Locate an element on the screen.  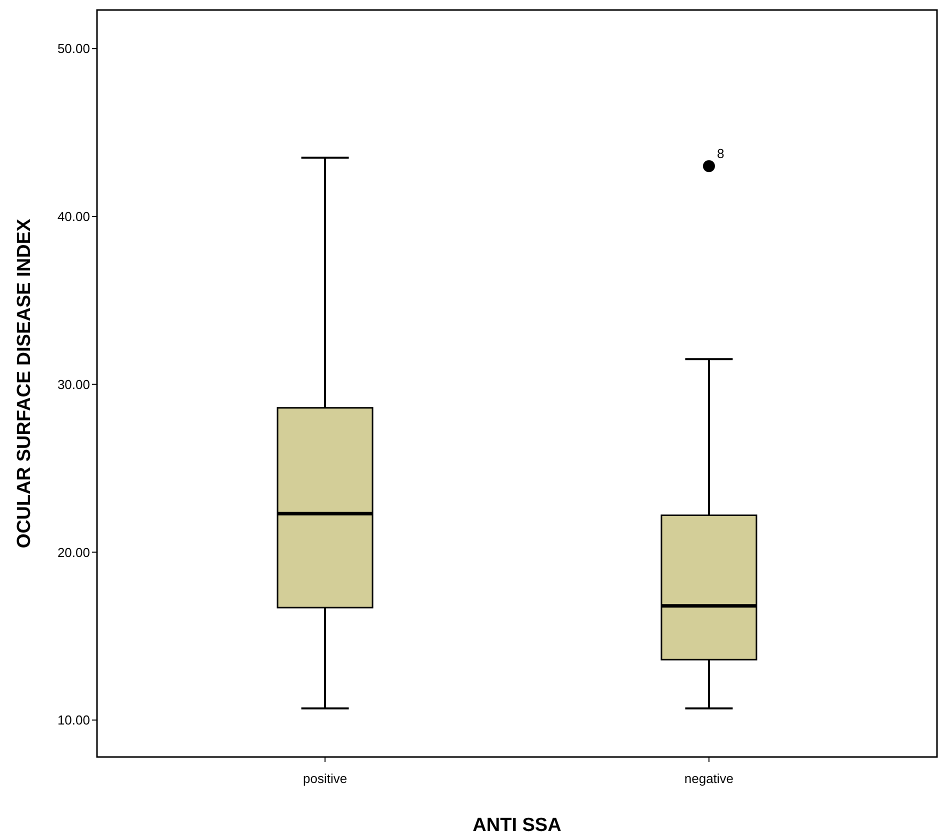
y-tick-label: 40.00 is located at coordinates (73, 216).